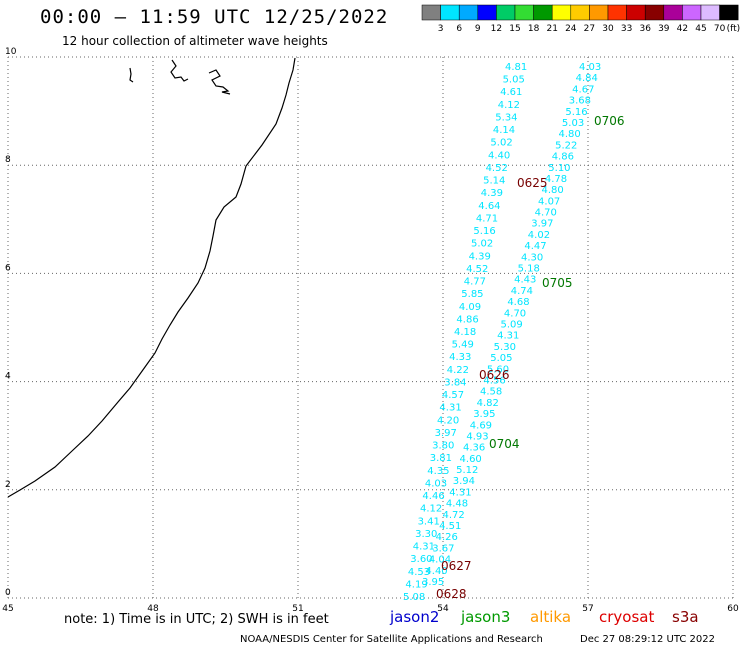 The image size is (740, 650). What do you see at coordinates (456, 566) in the screenshot?
I see `pass-time-label: 0627` at bounding box center [456, 566].